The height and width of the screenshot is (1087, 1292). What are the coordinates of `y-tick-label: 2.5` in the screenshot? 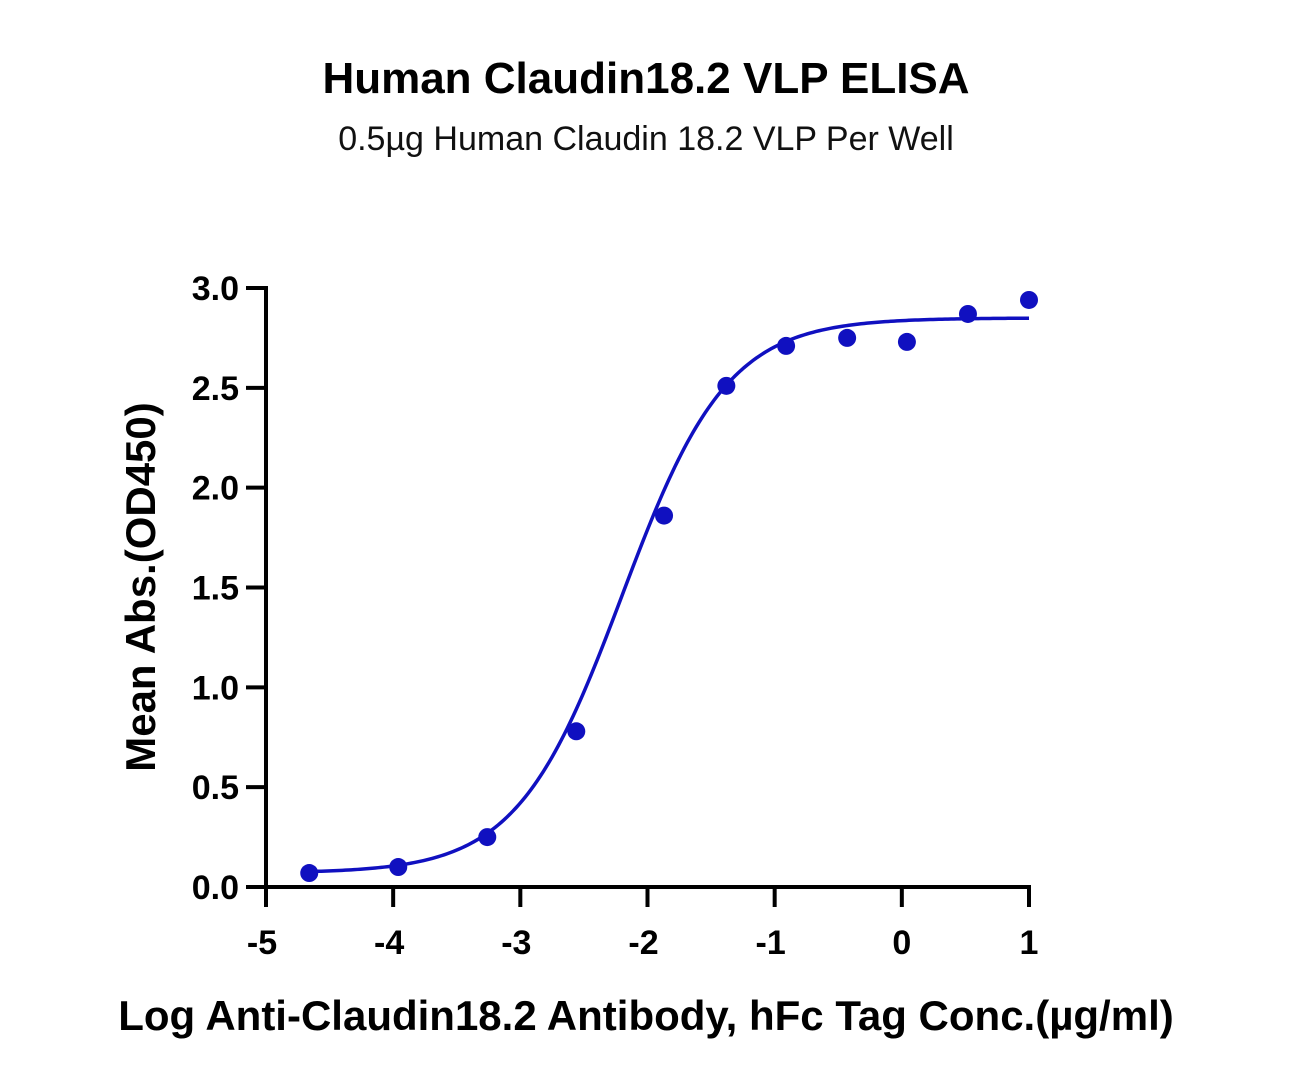 It's located at (215, 389).